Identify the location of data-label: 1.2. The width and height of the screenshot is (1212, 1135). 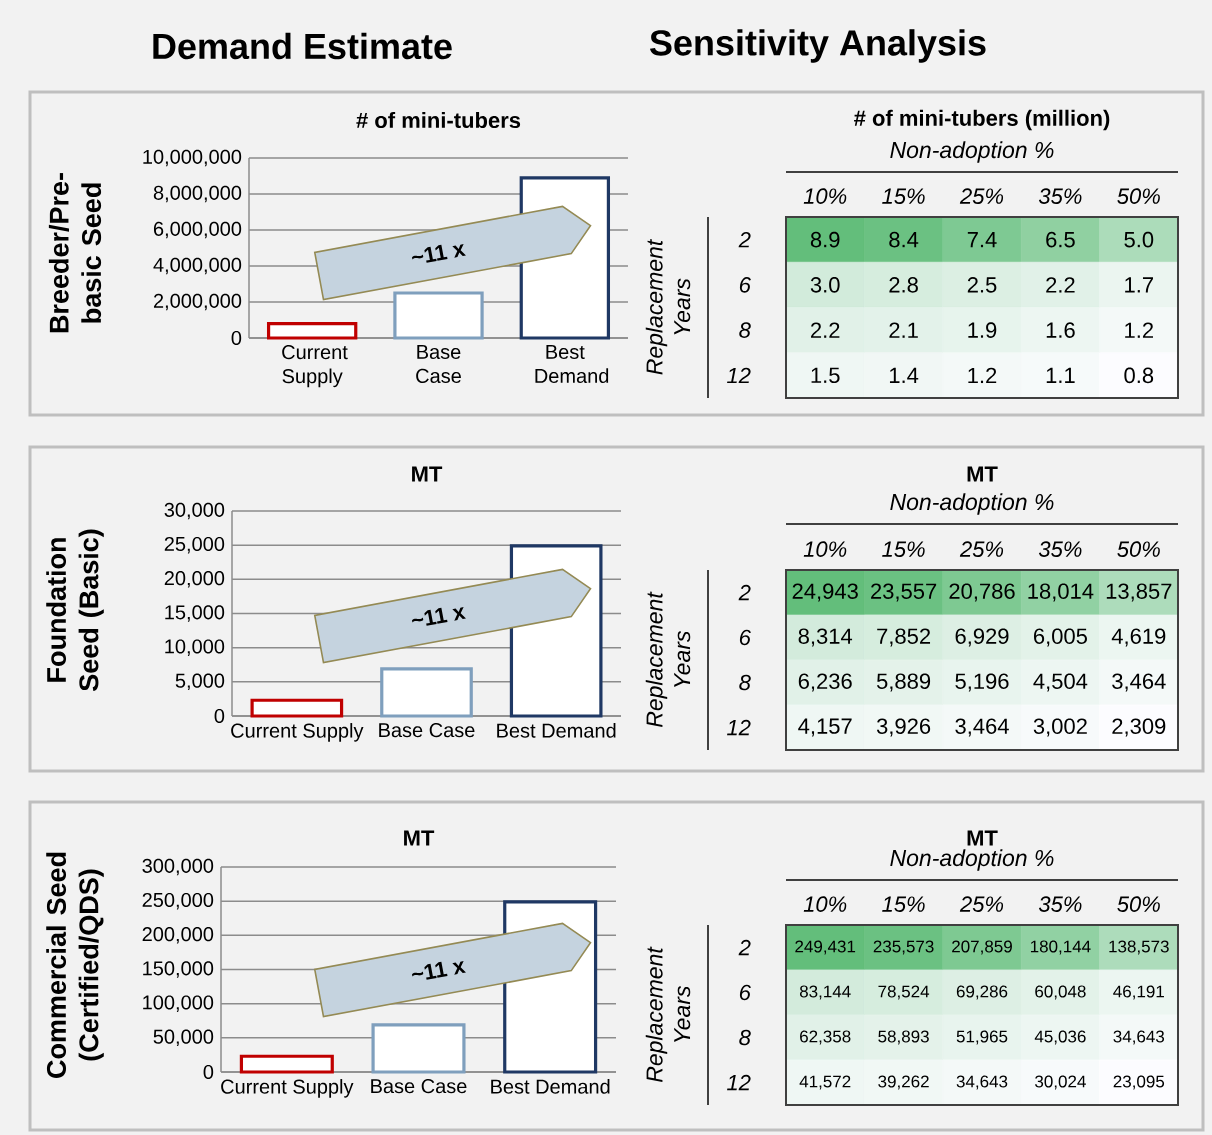
(982, 375).